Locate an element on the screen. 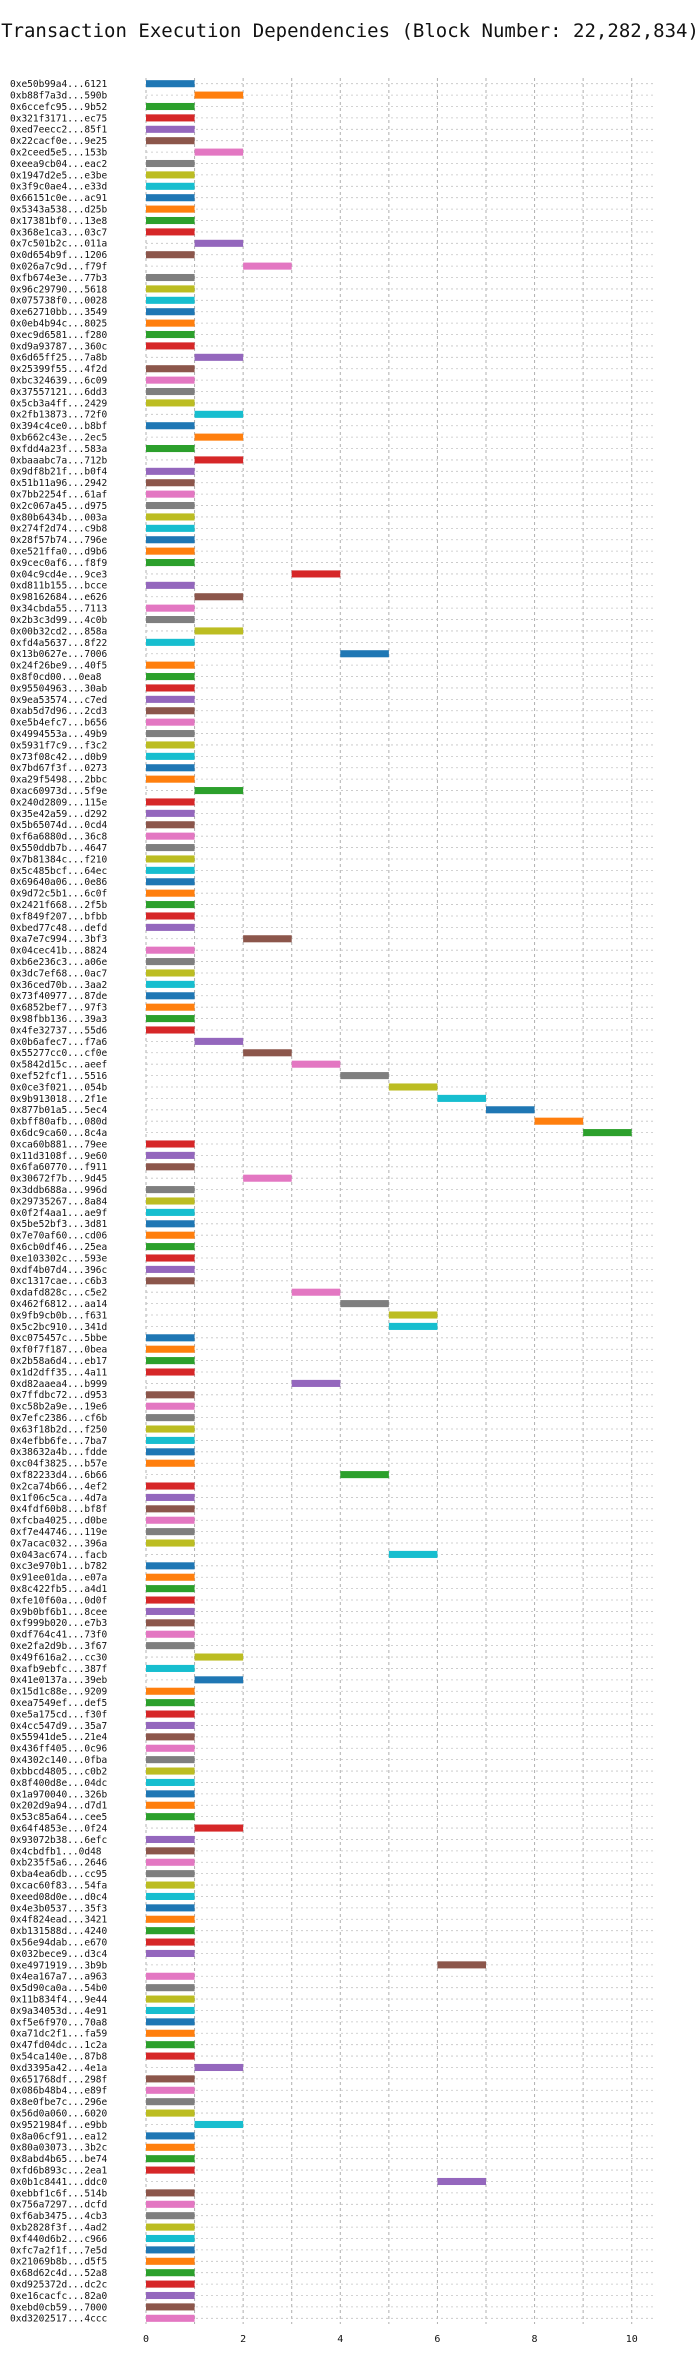  transaction-label: 0x8abd4b65...be74 is located at coordinates (59, 2159).